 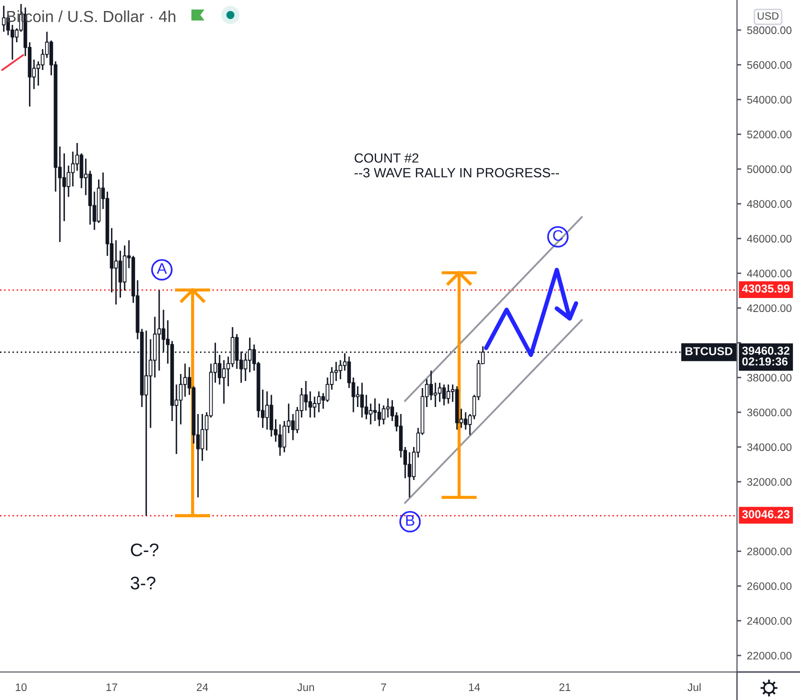 I want to click on y-tick-label: 26000.00, so click(x=769, y=586).